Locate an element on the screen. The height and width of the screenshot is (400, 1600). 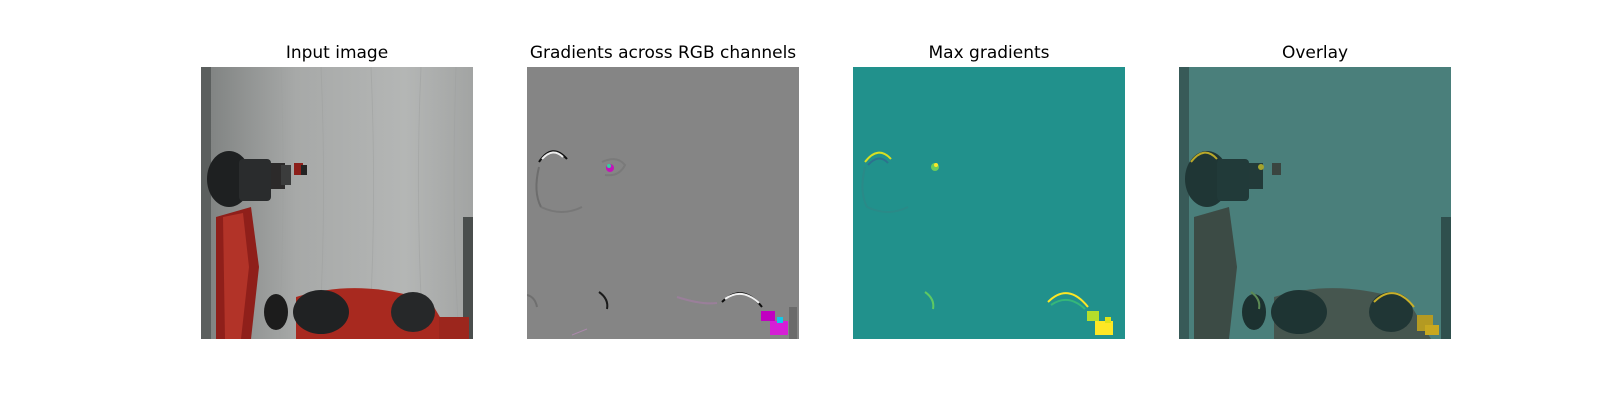
max-gradient-map is located at coordinates (989, 203).